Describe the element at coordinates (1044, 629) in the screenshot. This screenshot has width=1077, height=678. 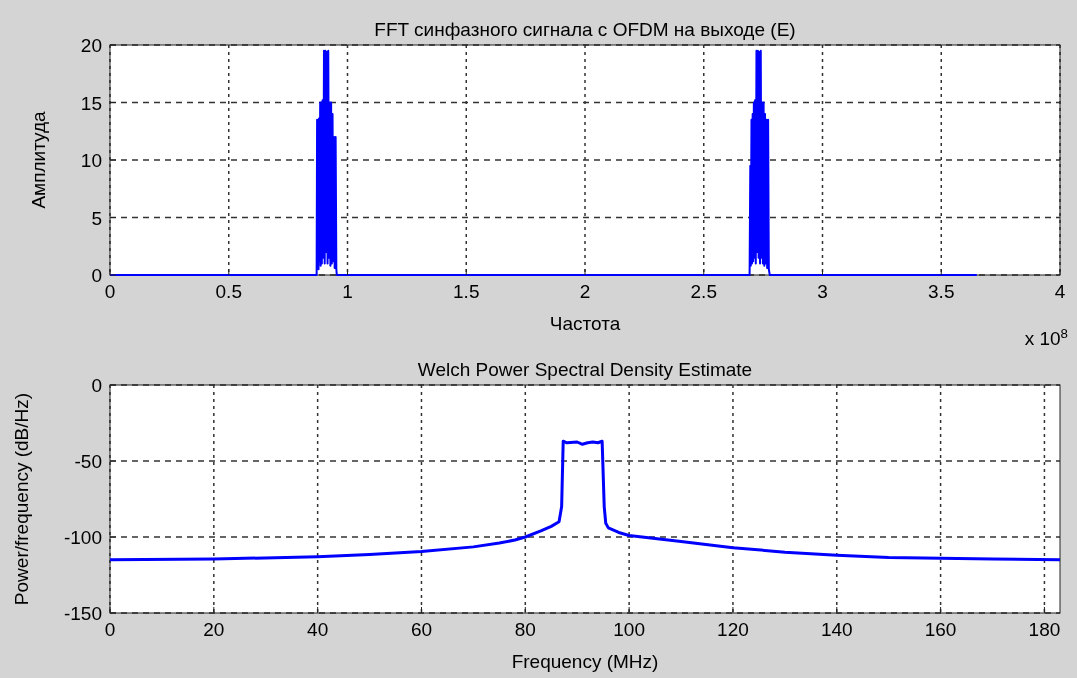
I see `x-tick-label: 180` at that location.